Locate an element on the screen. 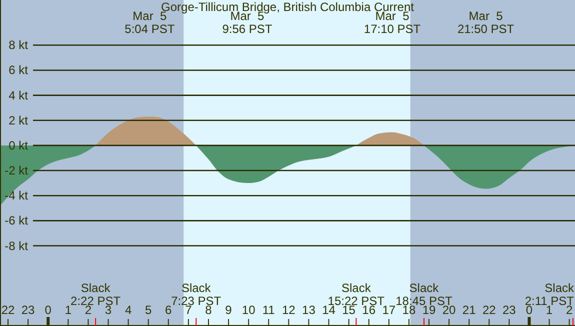  x-tick-label: 11 is located at coordinates (269, 310).